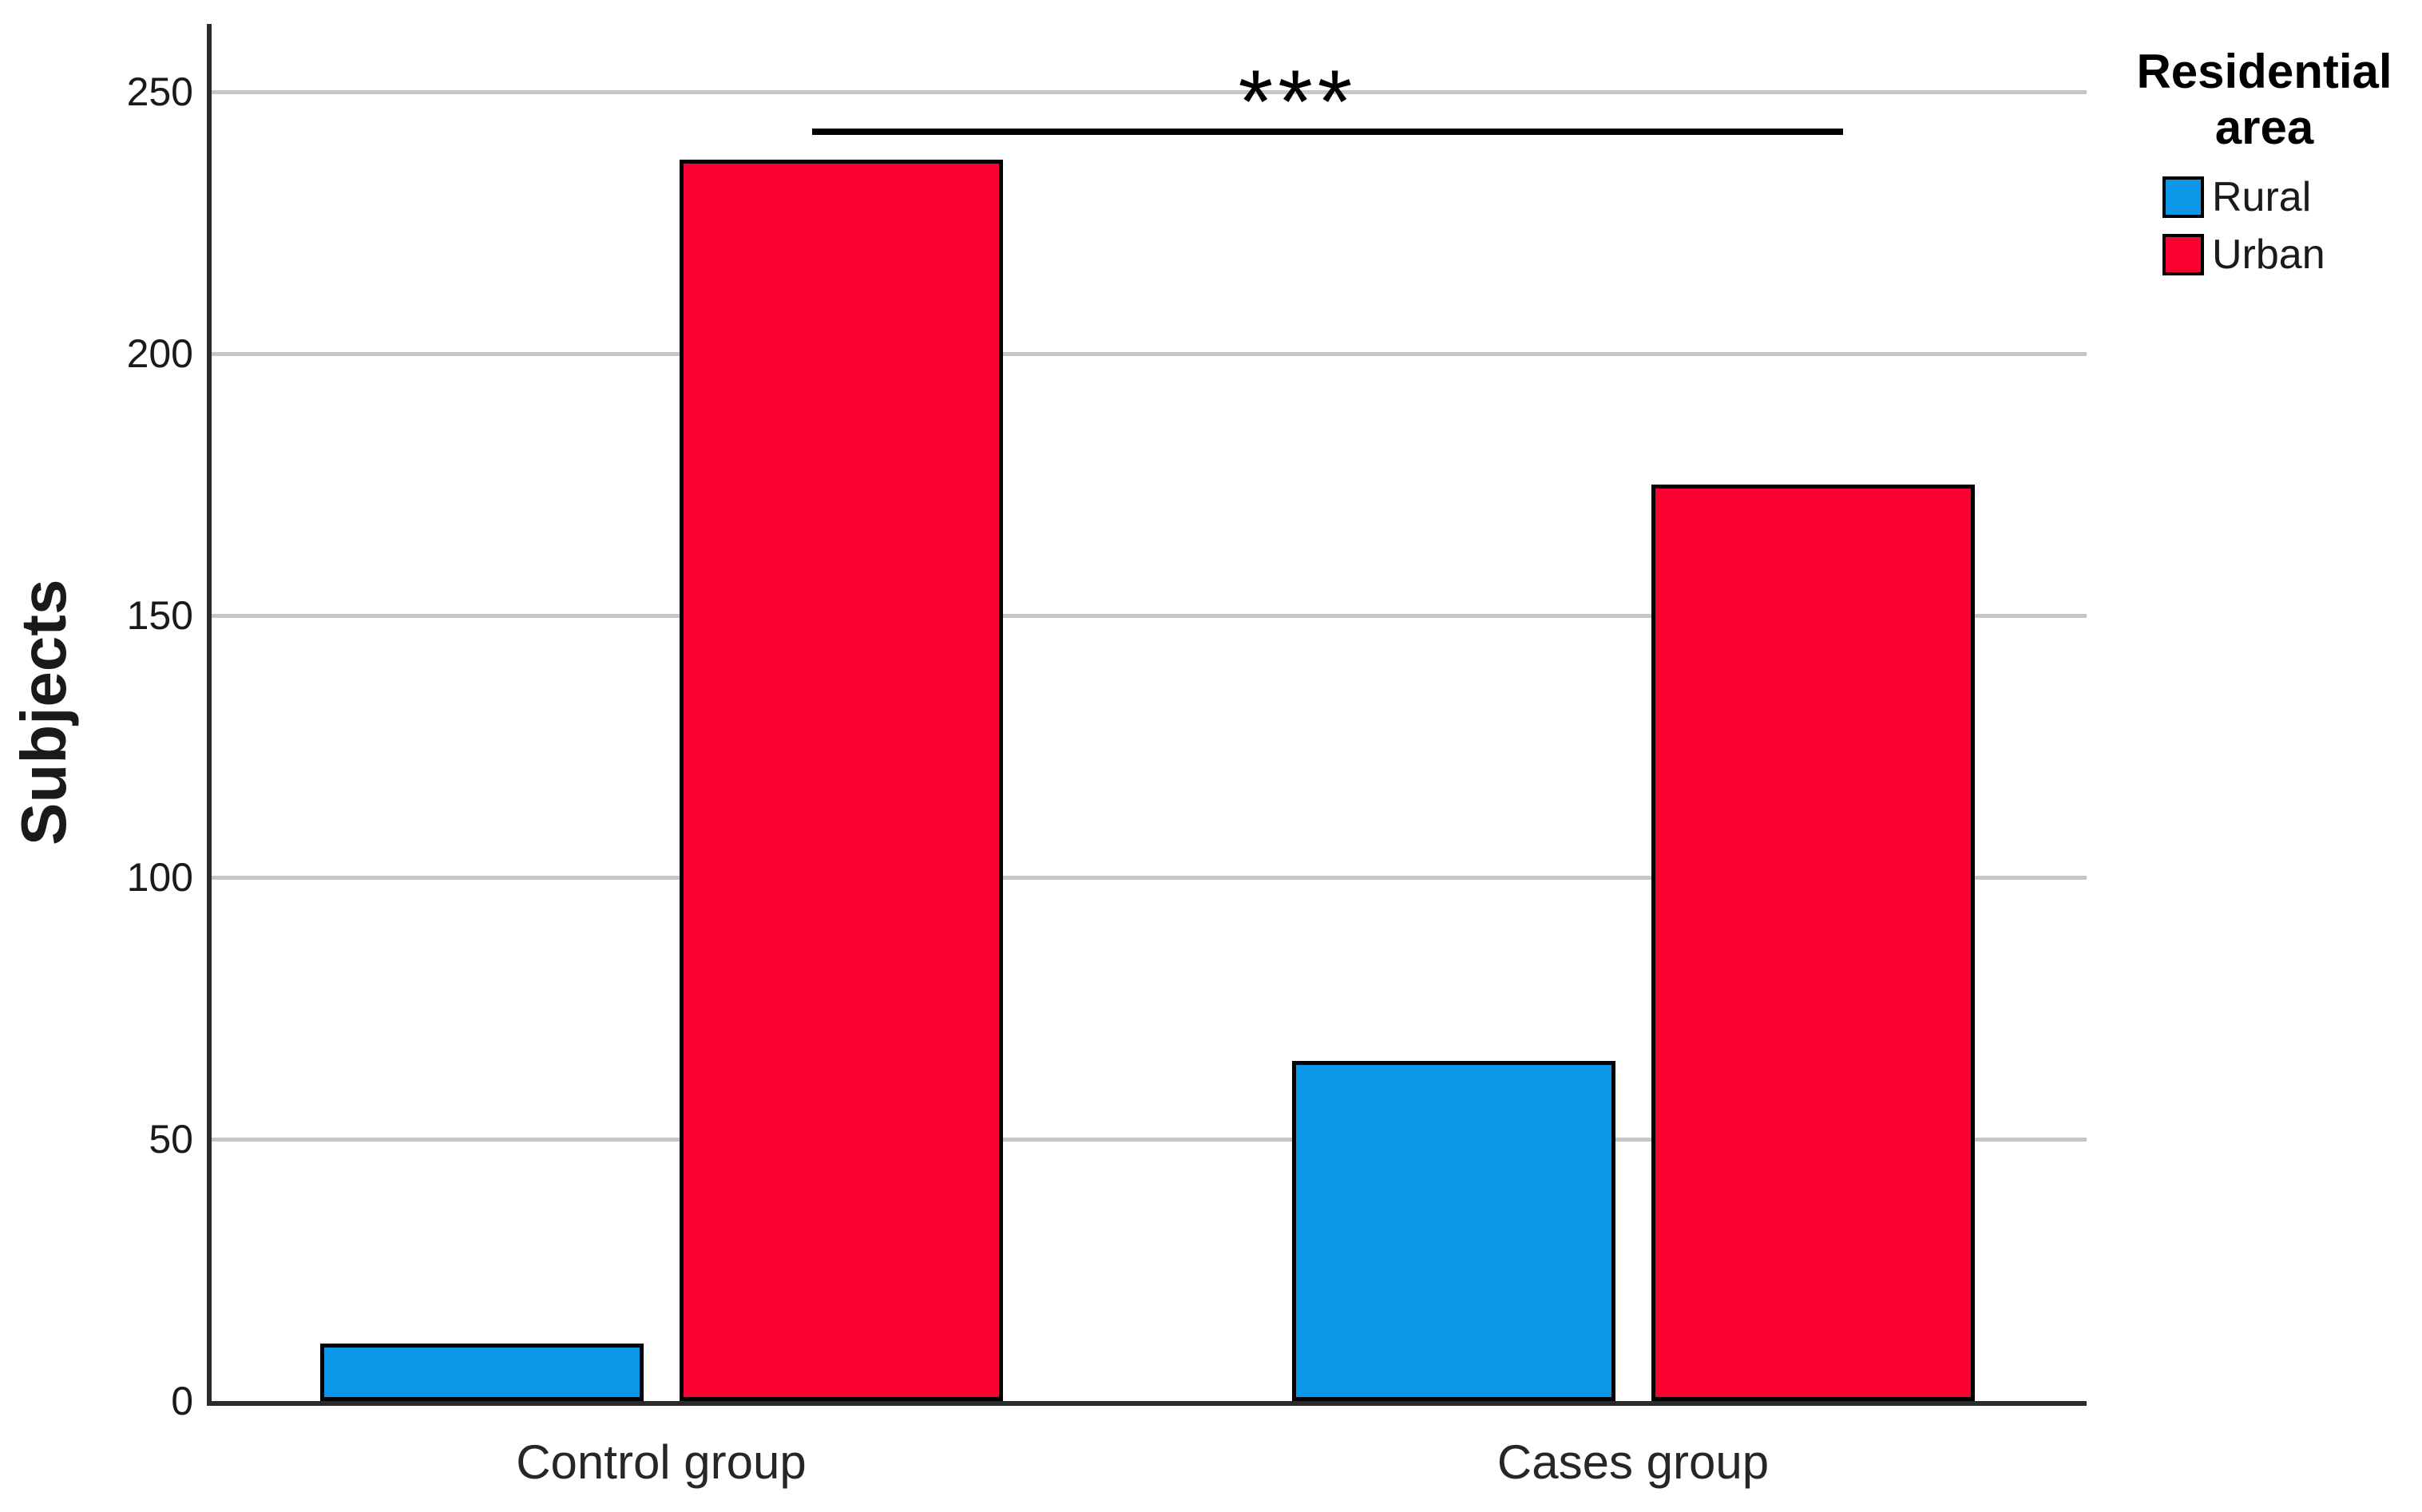 This screenshot has height=1512, width=2422. Describe the element at coordinates (43, 712) in the screenshot. I see `y-axis-title: Subjects` at that location.